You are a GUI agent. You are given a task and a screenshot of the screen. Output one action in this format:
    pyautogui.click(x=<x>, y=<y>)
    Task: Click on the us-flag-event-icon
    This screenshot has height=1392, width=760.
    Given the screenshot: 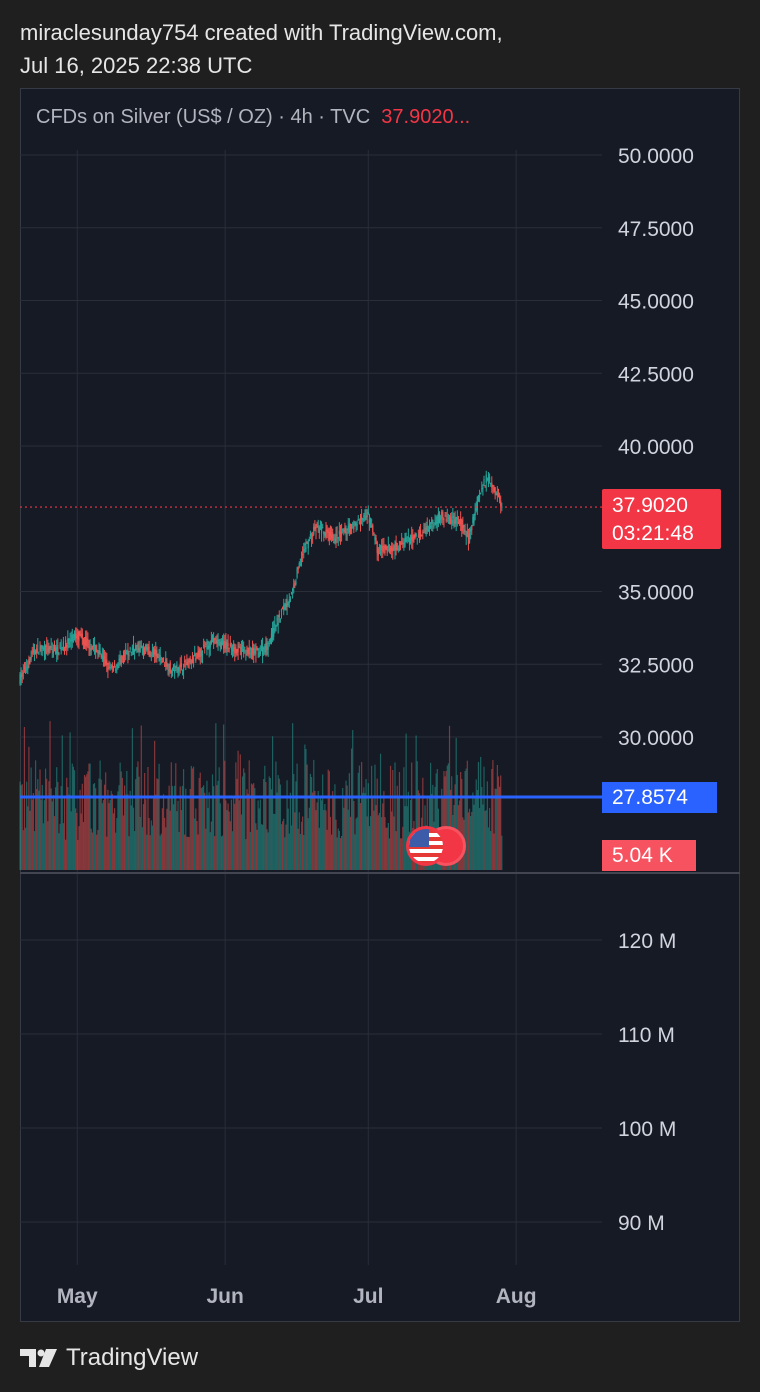 What is the action you would take?
    pyautogui.click(x=426, y=846)
    